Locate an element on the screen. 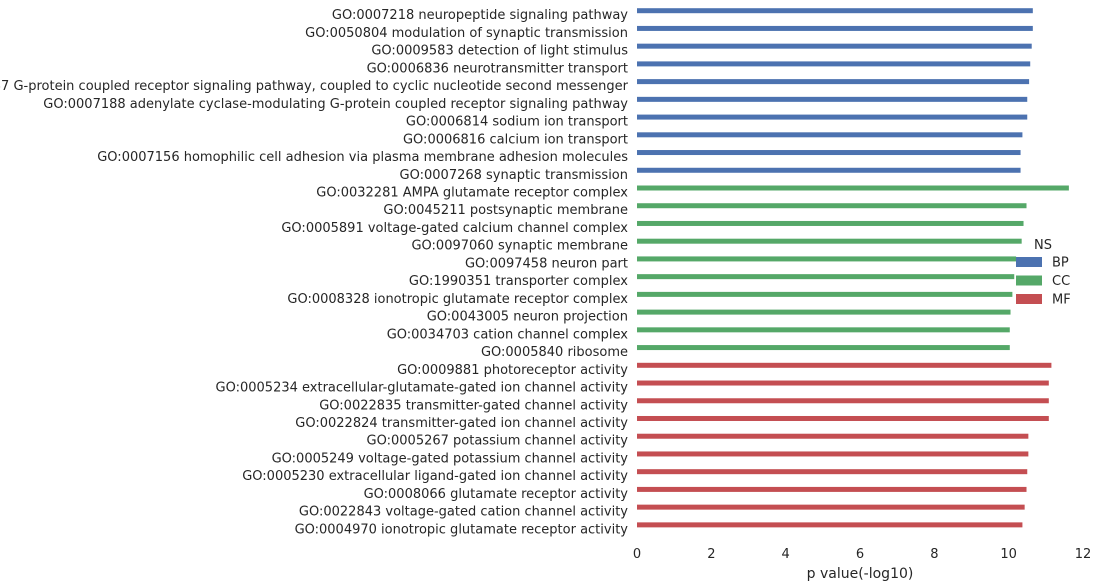 This screenshot has height=587, width=1097. legend-title: NS is located at coordinates (1043, 245).